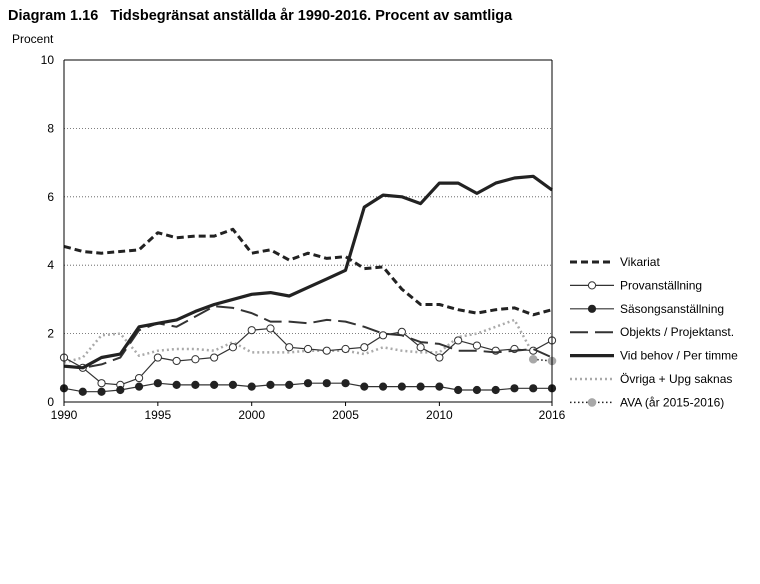 The image size is (760, 584). What do you see at coordinates (50, 402) in the screenshot?
I see `y-tick-label: 0` at bounding box center [50, 402].